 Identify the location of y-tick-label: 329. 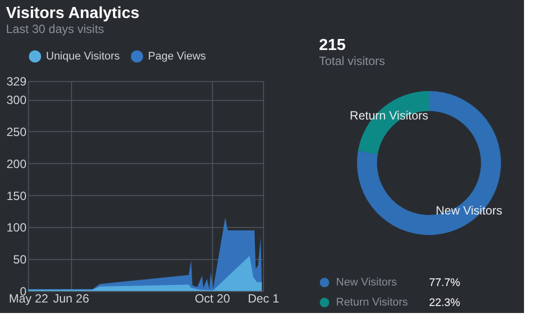
(16, 81).